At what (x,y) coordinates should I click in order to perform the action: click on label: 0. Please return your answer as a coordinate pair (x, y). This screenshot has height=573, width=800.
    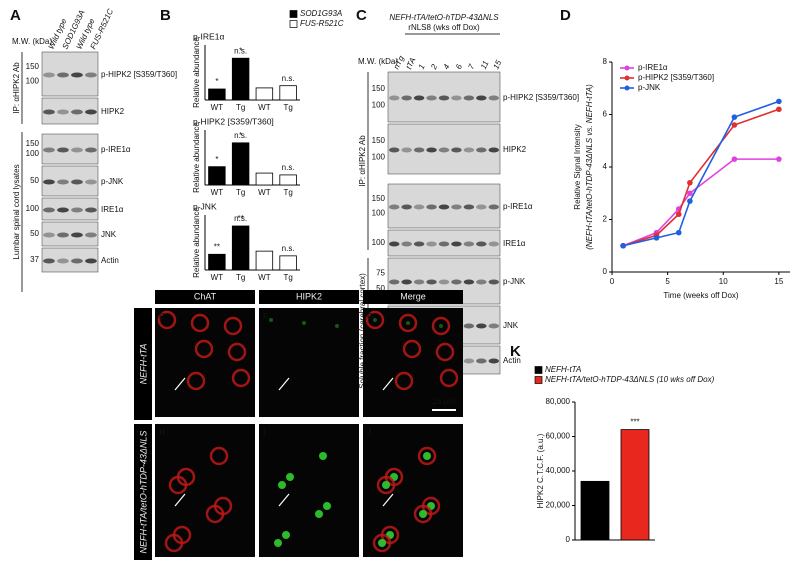
    Looking at the image, I should click on (612, 281).